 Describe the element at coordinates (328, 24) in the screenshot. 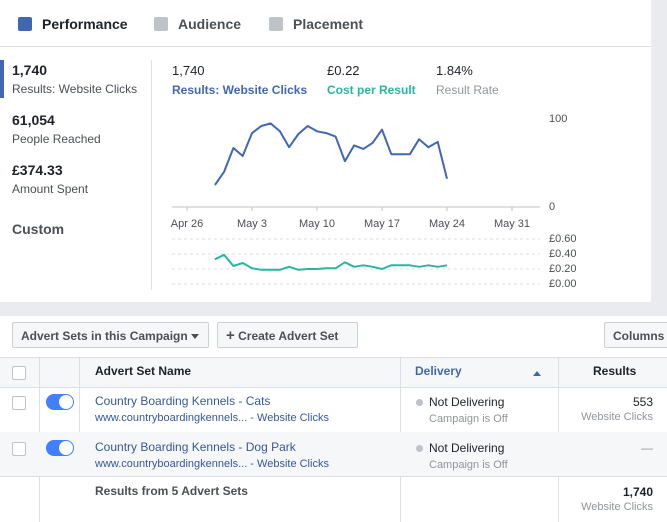

I see `tab: Placement` at that location.